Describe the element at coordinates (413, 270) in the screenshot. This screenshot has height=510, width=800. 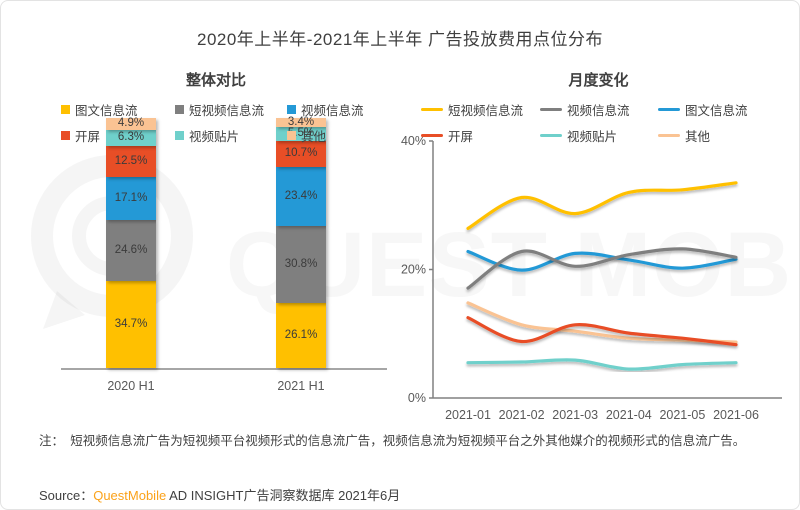
I see `y-tick-label: 20%` at that location.